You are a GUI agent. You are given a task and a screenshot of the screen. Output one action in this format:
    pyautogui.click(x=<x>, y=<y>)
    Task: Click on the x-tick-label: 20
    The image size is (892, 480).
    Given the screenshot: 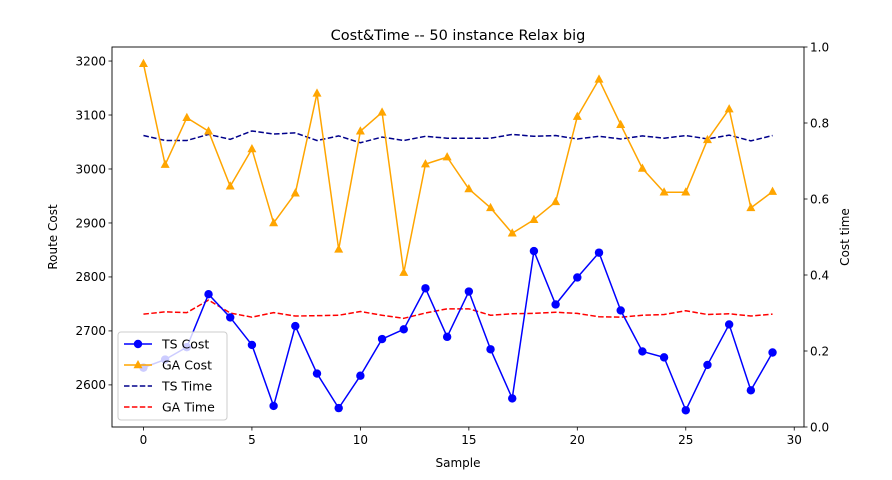 What is the action you would take?
    pyautogui.click(x=577, y=440)
    